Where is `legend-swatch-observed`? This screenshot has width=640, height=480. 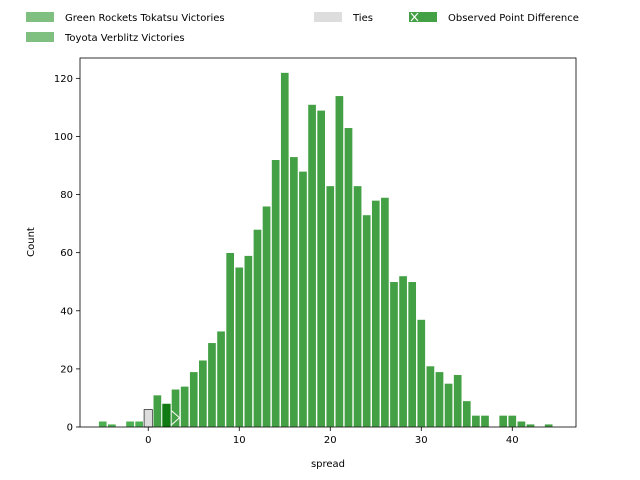
legend-swatch-observed is located at coordinates (423, 17).